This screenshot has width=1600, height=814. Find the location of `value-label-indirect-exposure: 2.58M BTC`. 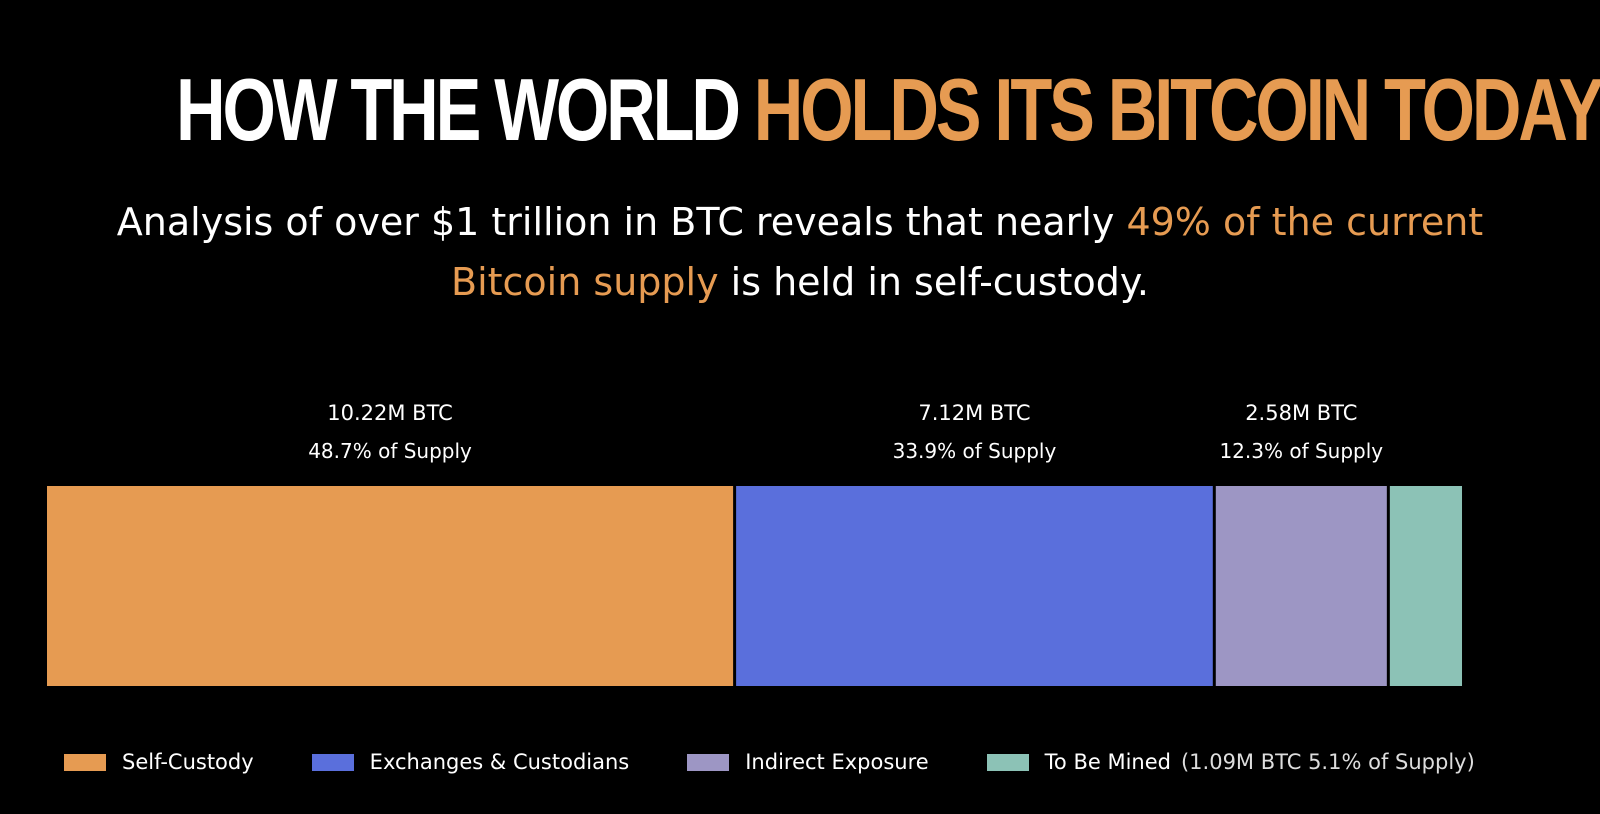

value-label-indirect-exposure: 2.58M BTC is located at coordinates (1301, 413).